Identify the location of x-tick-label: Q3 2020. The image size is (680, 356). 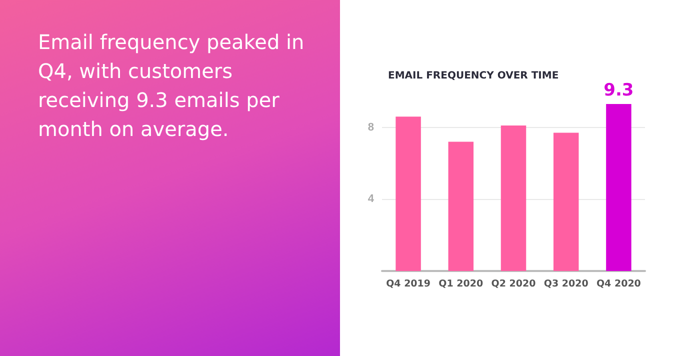
(566, 284).